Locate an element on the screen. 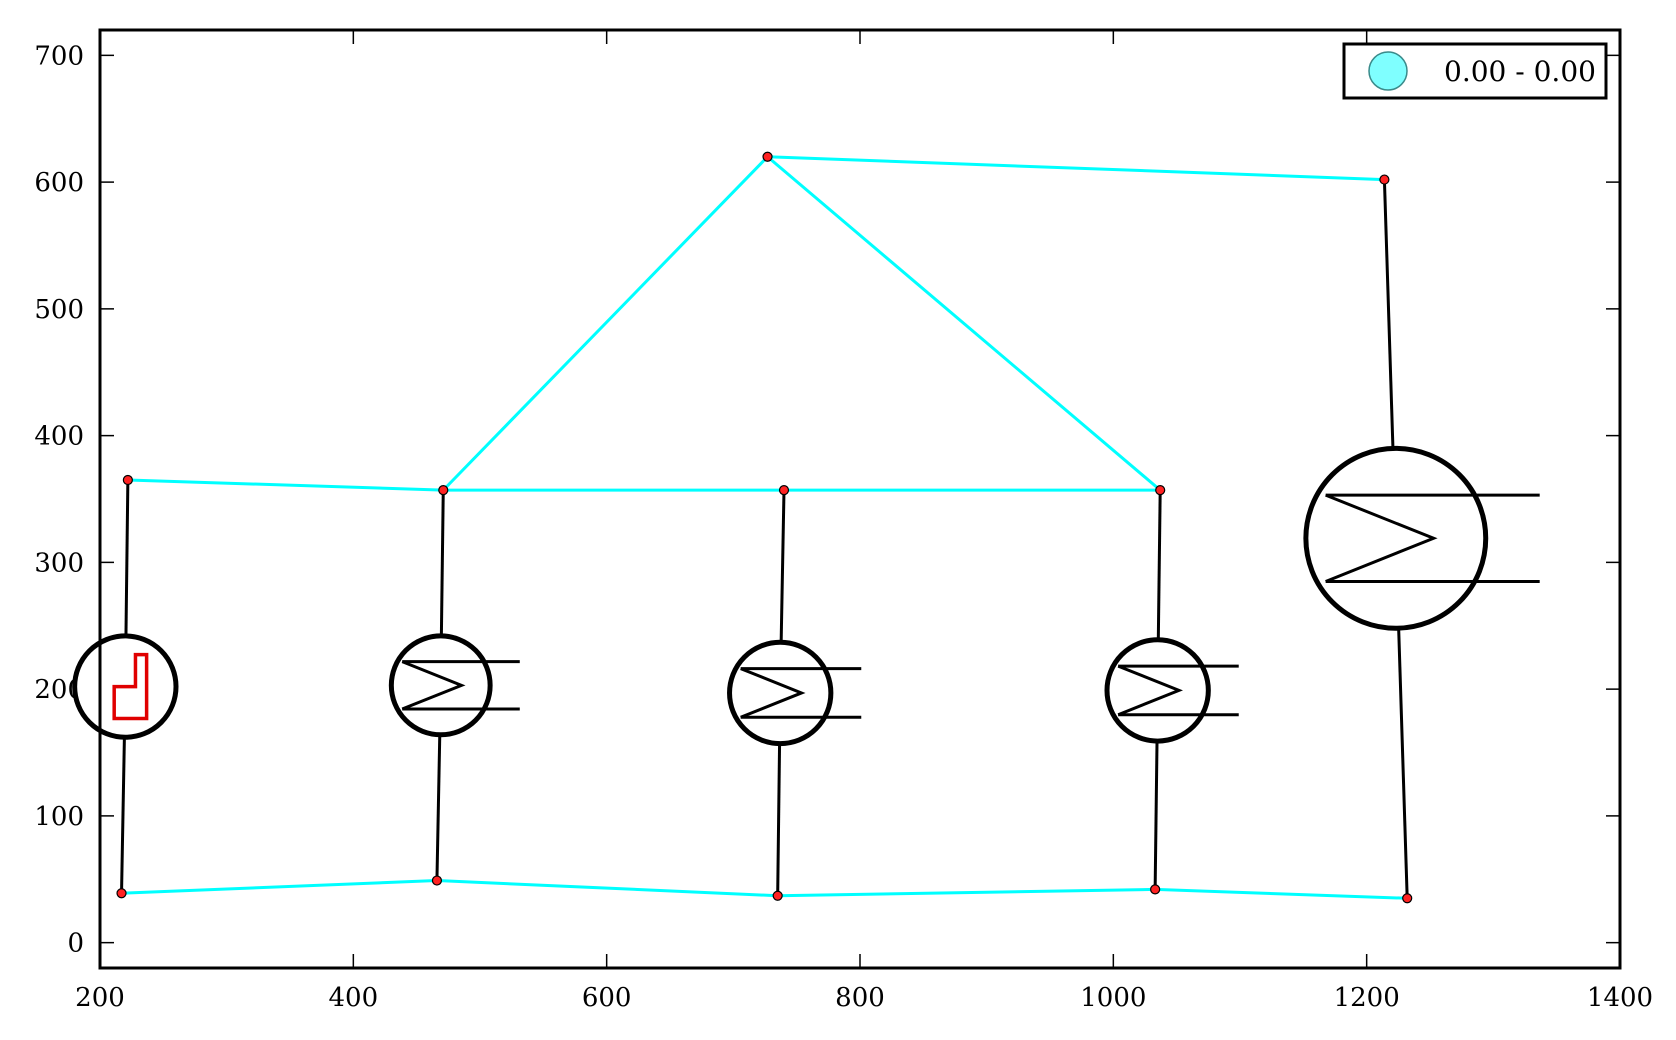  y-tick-label: 0 is located at coordinates (75, 944).